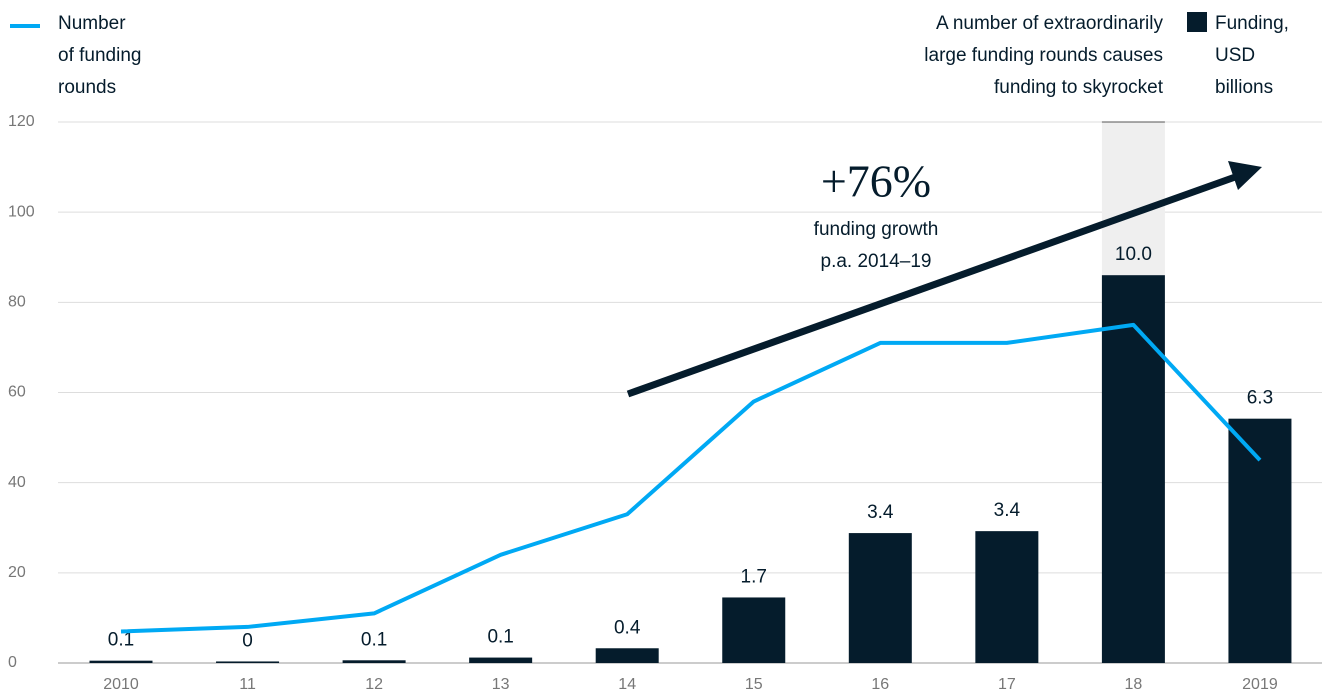 The width and height of the screenshot is (1332, 695). What do you see at coordinates (374, 684) in the screenshot?
I see `x-tick-label: 12` at bounding box center [374, 684].